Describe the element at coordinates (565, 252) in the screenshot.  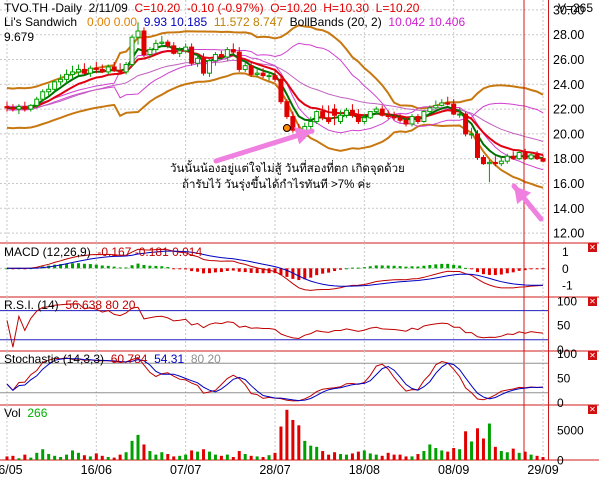
I see `macd-tick-label: 1` at that location.